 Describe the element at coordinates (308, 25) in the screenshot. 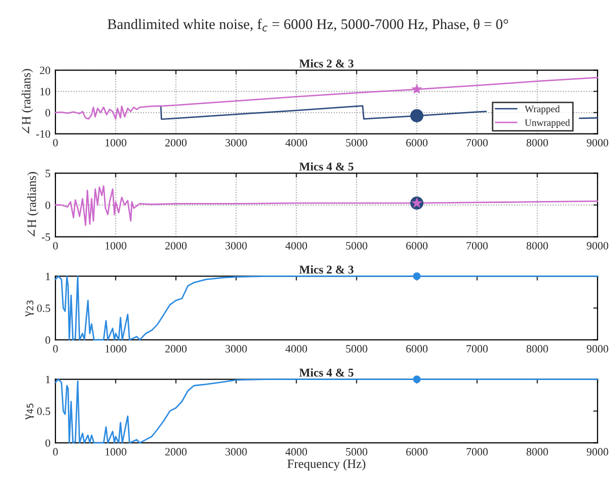

I see `text: Bandlimited white noise, f$_{c}$ = 6000 Hz, 5000-7000 Hz, Phase, θ = 0°` at that location.